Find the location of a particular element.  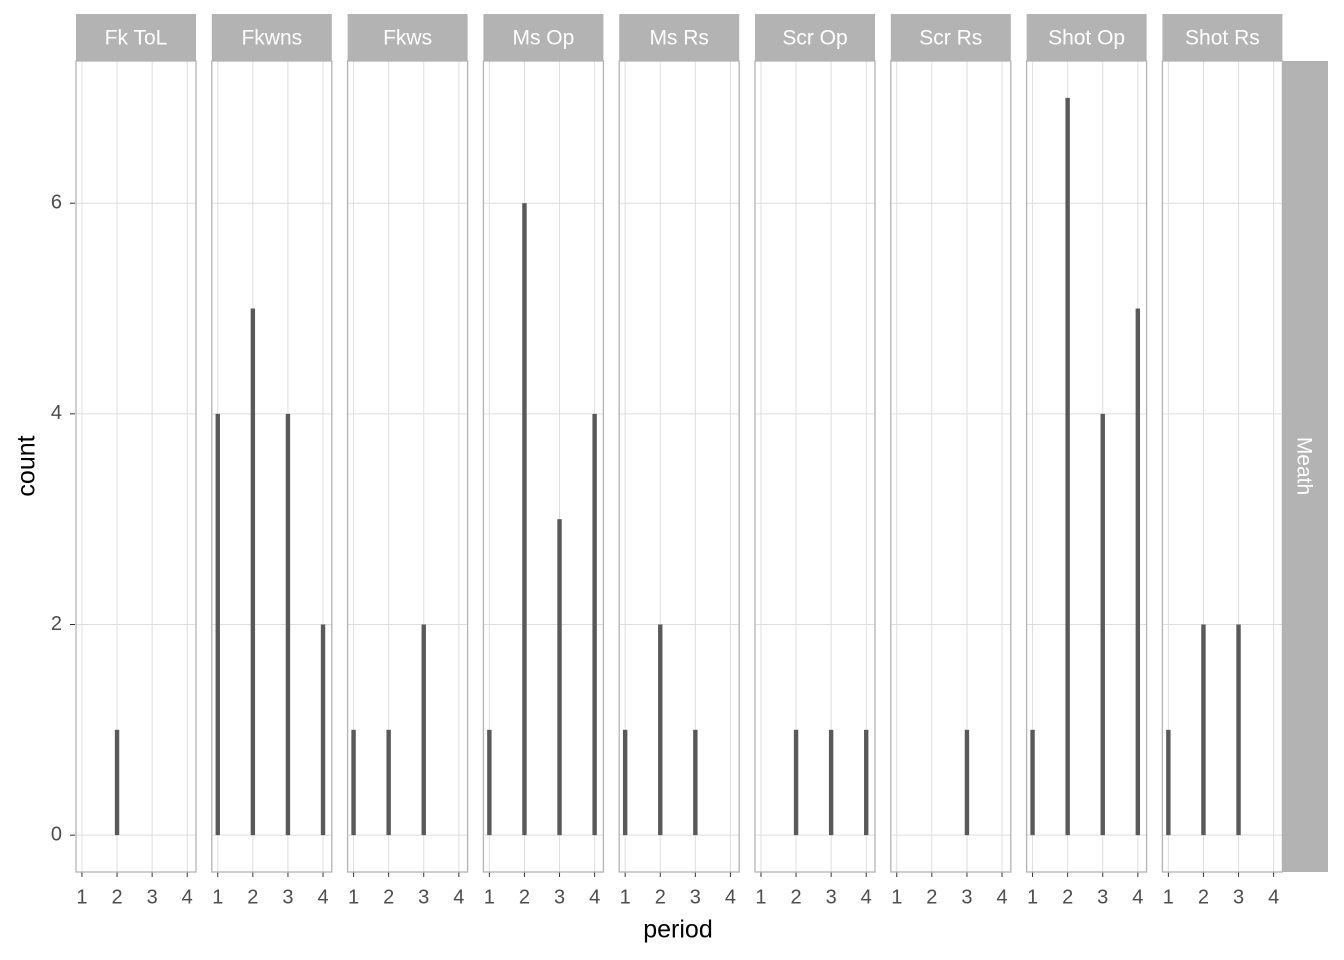

strip-label: Shot Rs is located at coordinates (1222, 38).